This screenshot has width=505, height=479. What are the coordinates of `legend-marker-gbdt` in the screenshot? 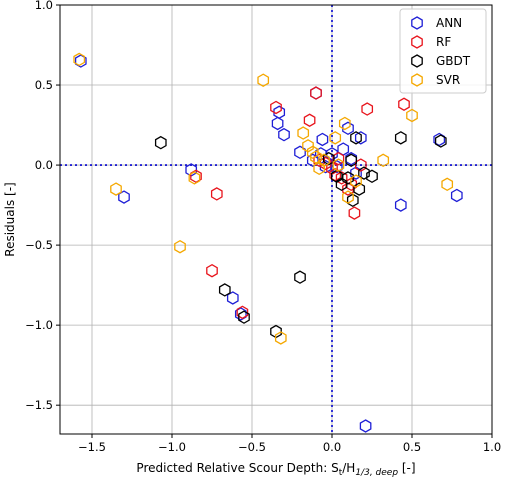 It's located at (417, 61).